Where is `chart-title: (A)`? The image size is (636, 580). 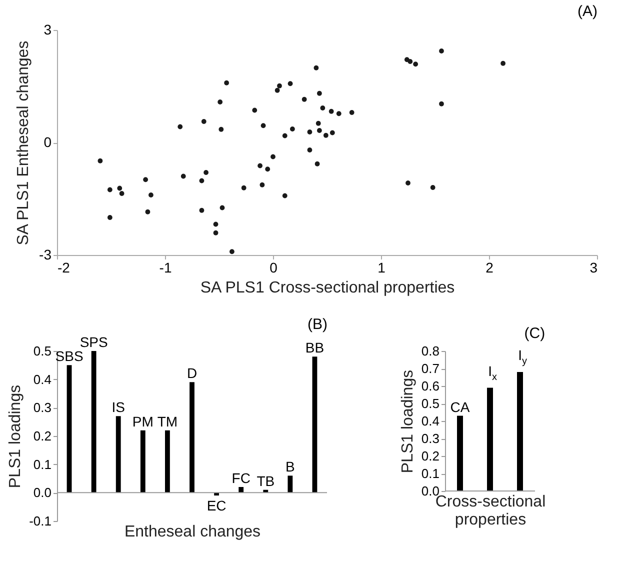 chart-title: (A) is located at coordinates (588, 11).